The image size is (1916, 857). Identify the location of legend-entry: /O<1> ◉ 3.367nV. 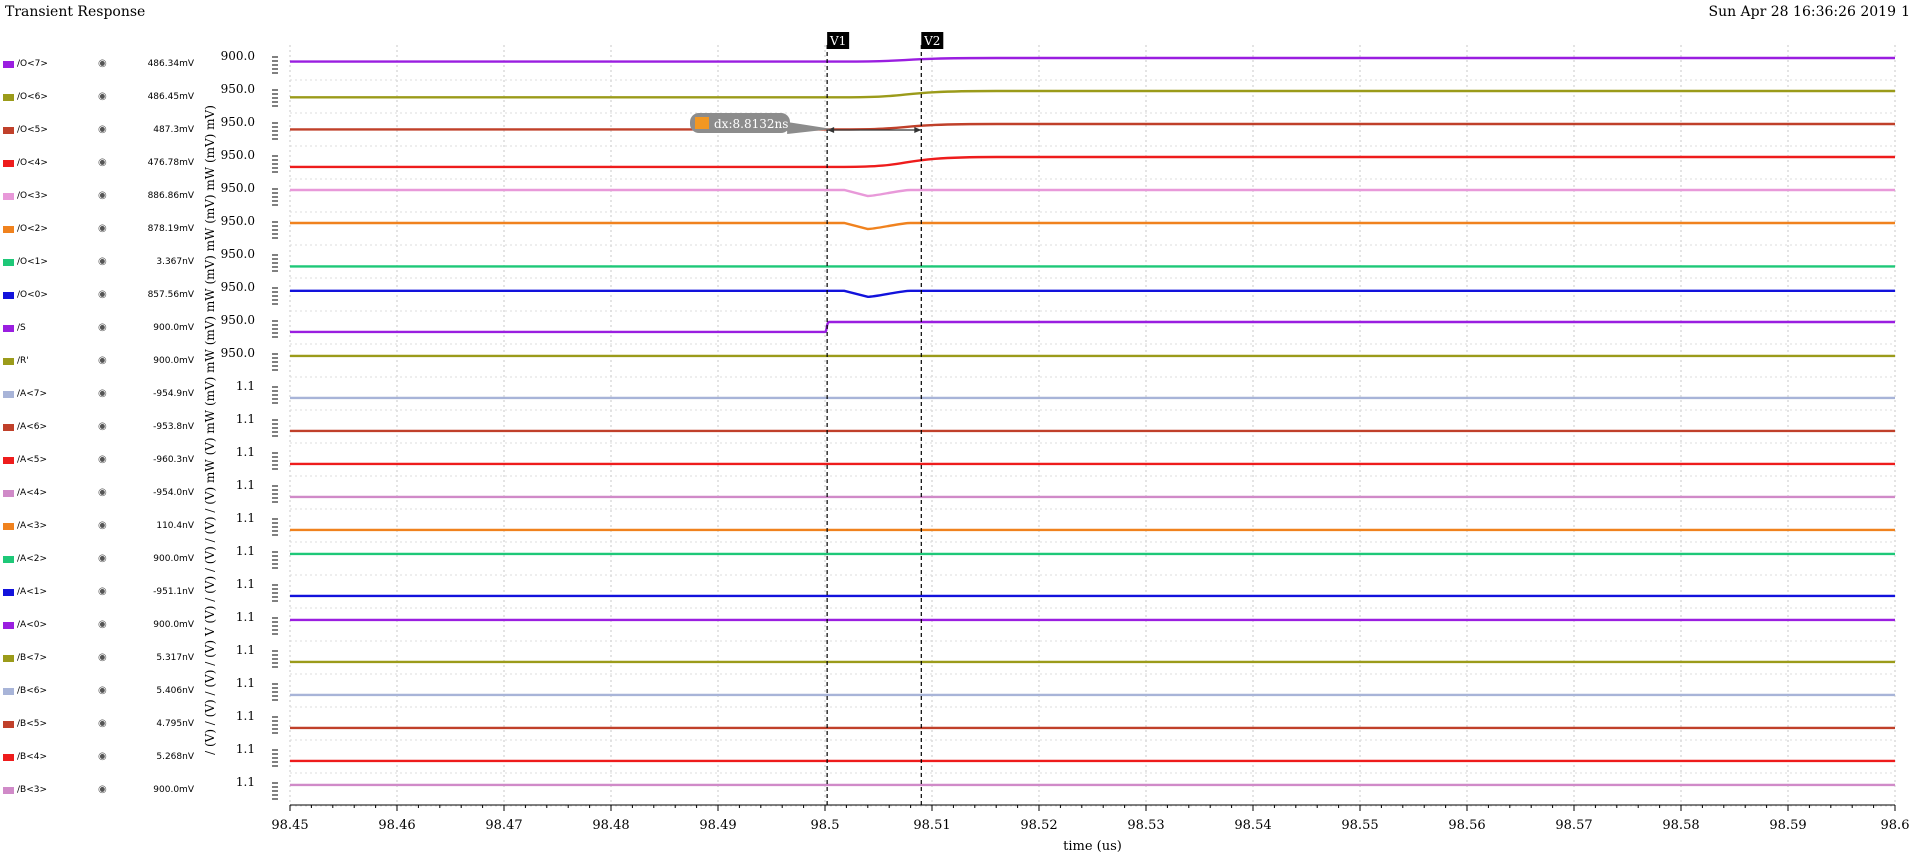
(100, 263).